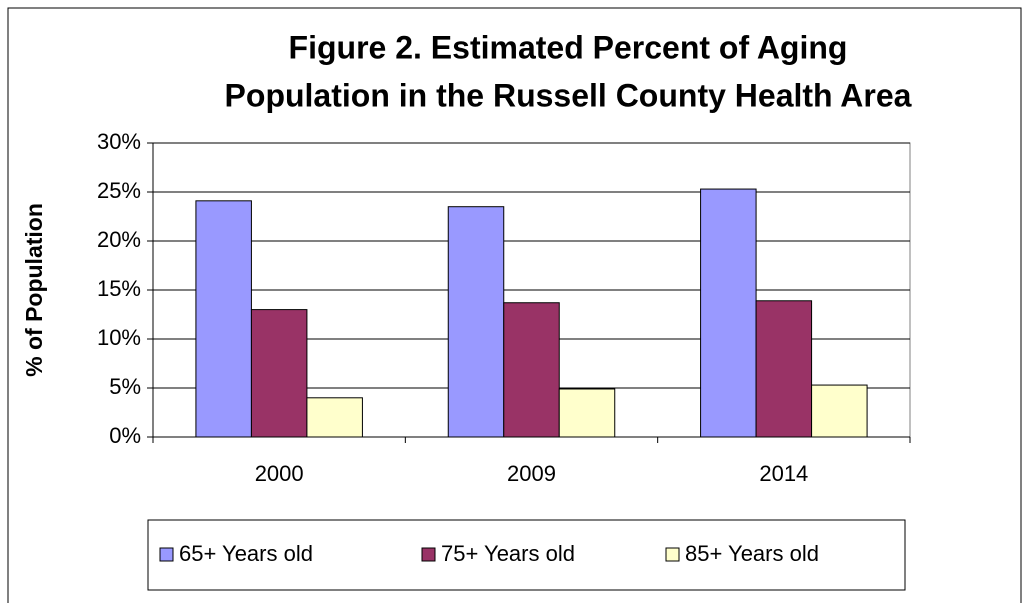 The width and height of the screenshot is (1029, 603). What do you see at coordinates (119, 337) in the screenshot?
I see `y-tick-label: 10%` at bounding box center [119, 337].